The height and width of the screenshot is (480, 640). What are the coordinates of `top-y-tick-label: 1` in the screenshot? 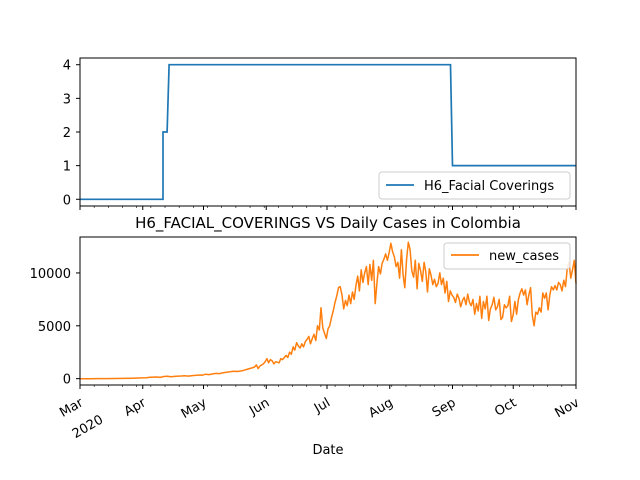 It's located at (67, 167).